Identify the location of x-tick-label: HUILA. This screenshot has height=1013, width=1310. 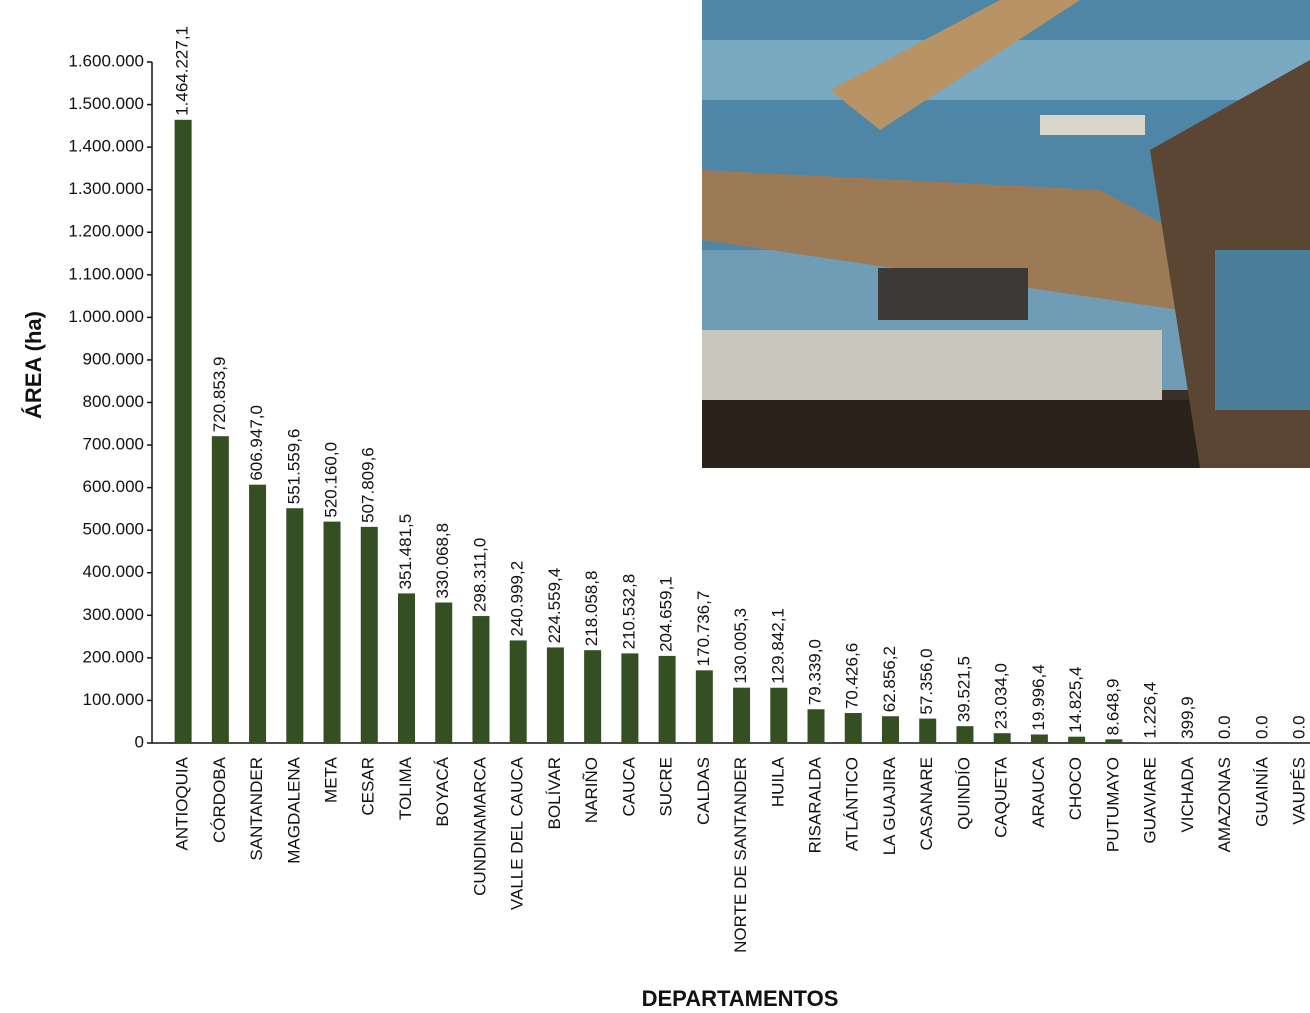
(777, 781).